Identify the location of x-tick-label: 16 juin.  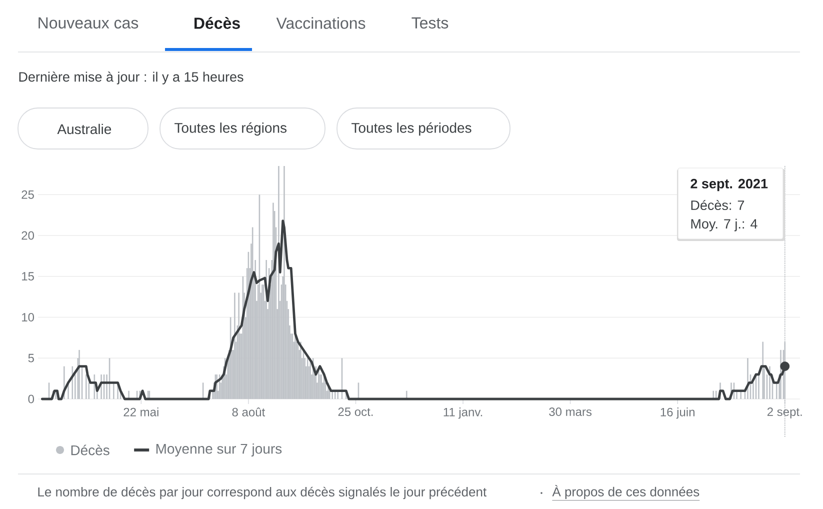
(677, 413).